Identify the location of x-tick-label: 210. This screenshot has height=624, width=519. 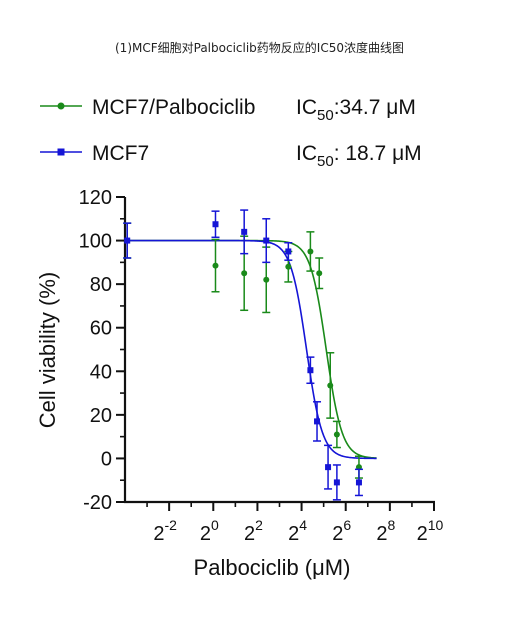
(430, 531).